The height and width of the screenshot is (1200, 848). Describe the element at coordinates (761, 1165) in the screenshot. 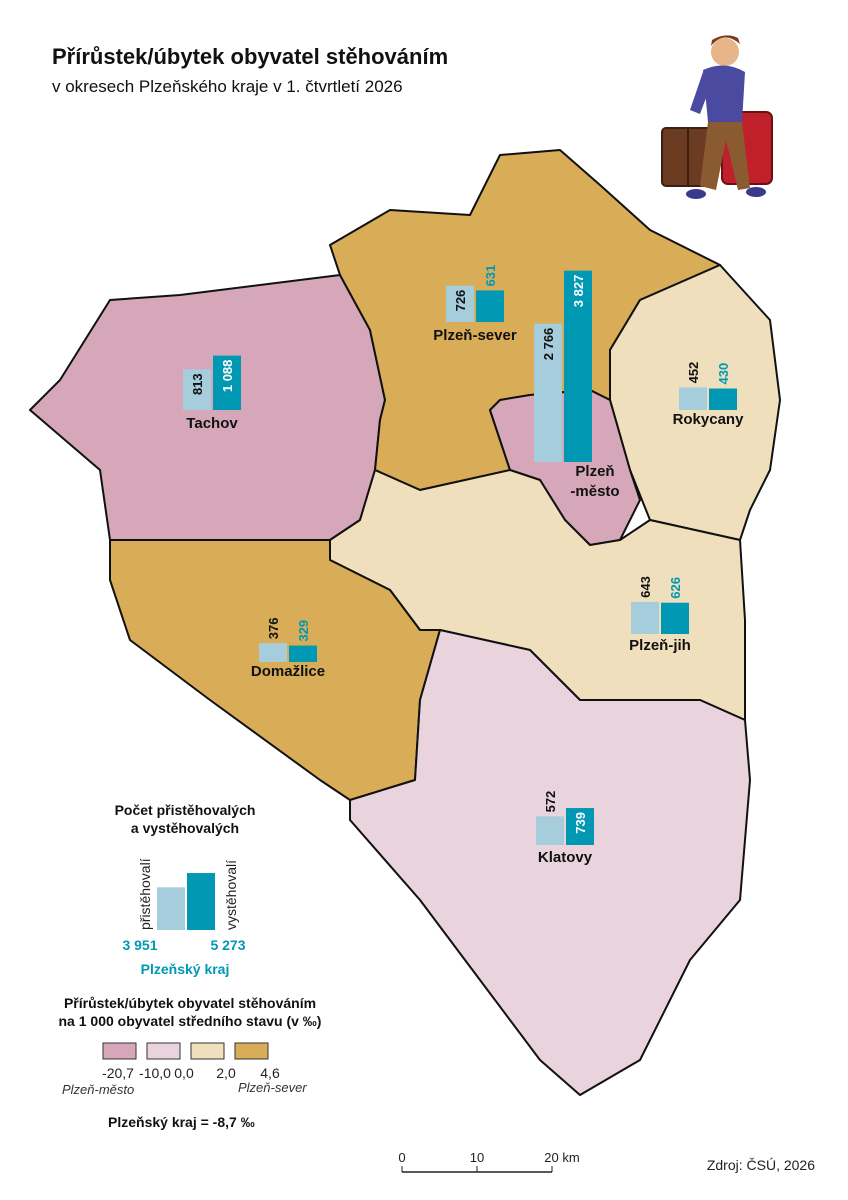

I see `source: Zdroj: ČSÚ, 2026` at that location.